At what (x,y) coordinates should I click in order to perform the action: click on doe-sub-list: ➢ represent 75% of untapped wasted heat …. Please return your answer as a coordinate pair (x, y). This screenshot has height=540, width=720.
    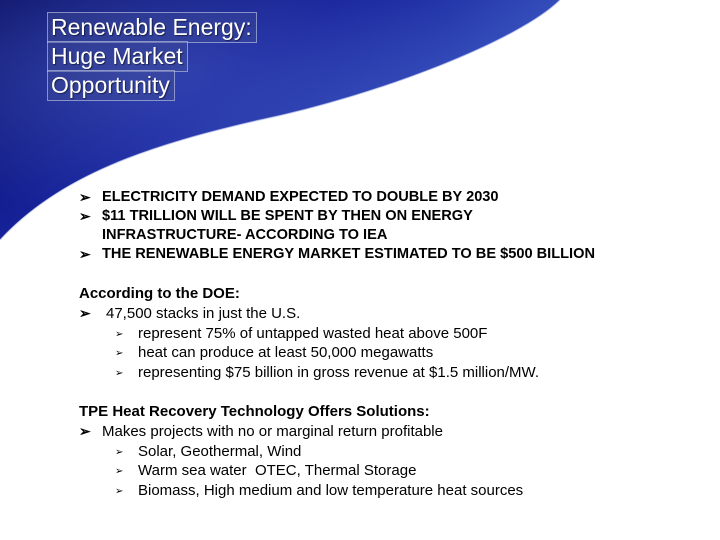
    Looking at the image, I should click on (389, 353).